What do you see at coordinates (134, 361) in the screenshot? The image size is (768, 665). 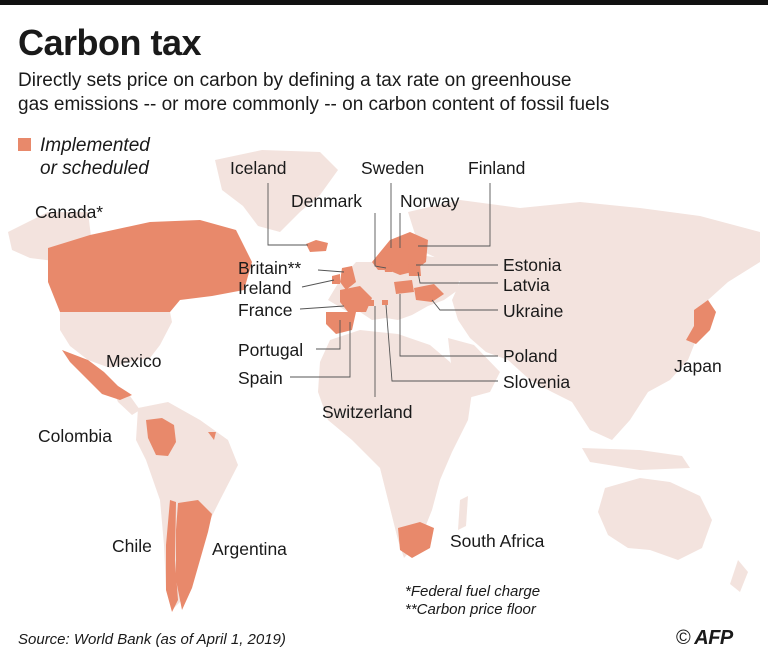 I see `label-mexico: Mexico` at bounding box center [134, 361].